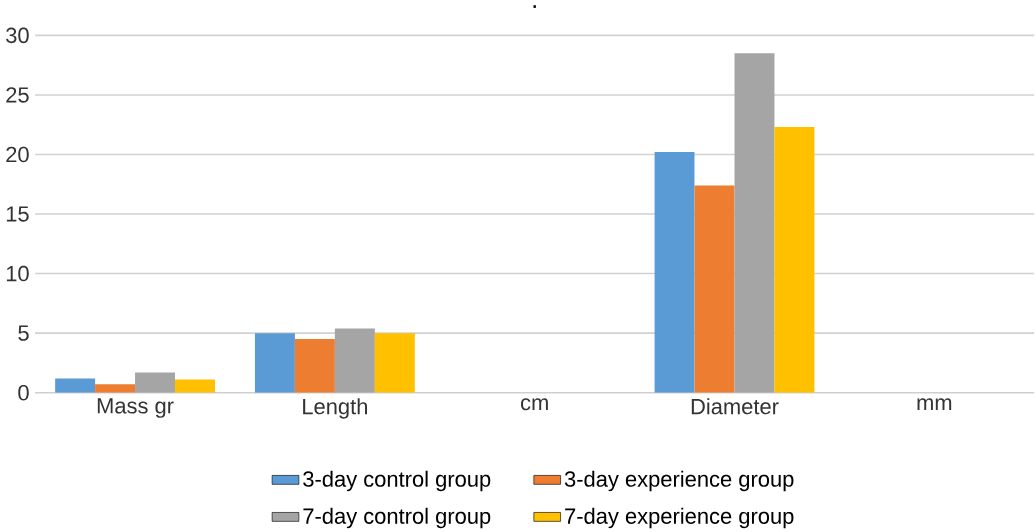 This screenshot has width=1035, height=532. I want to click on y-tick-label: 15, so click(17, 214).